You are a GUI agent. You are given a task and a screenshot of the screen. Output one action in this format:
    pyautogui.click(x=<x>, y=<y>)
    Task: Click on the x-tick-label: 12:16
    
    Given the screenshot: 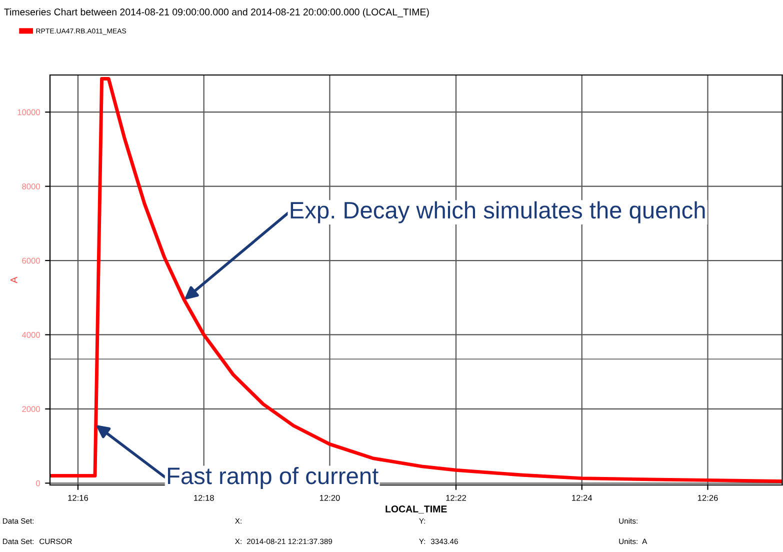 What is the action you would take?
    pyautogui.click(x=78, y=497)
    